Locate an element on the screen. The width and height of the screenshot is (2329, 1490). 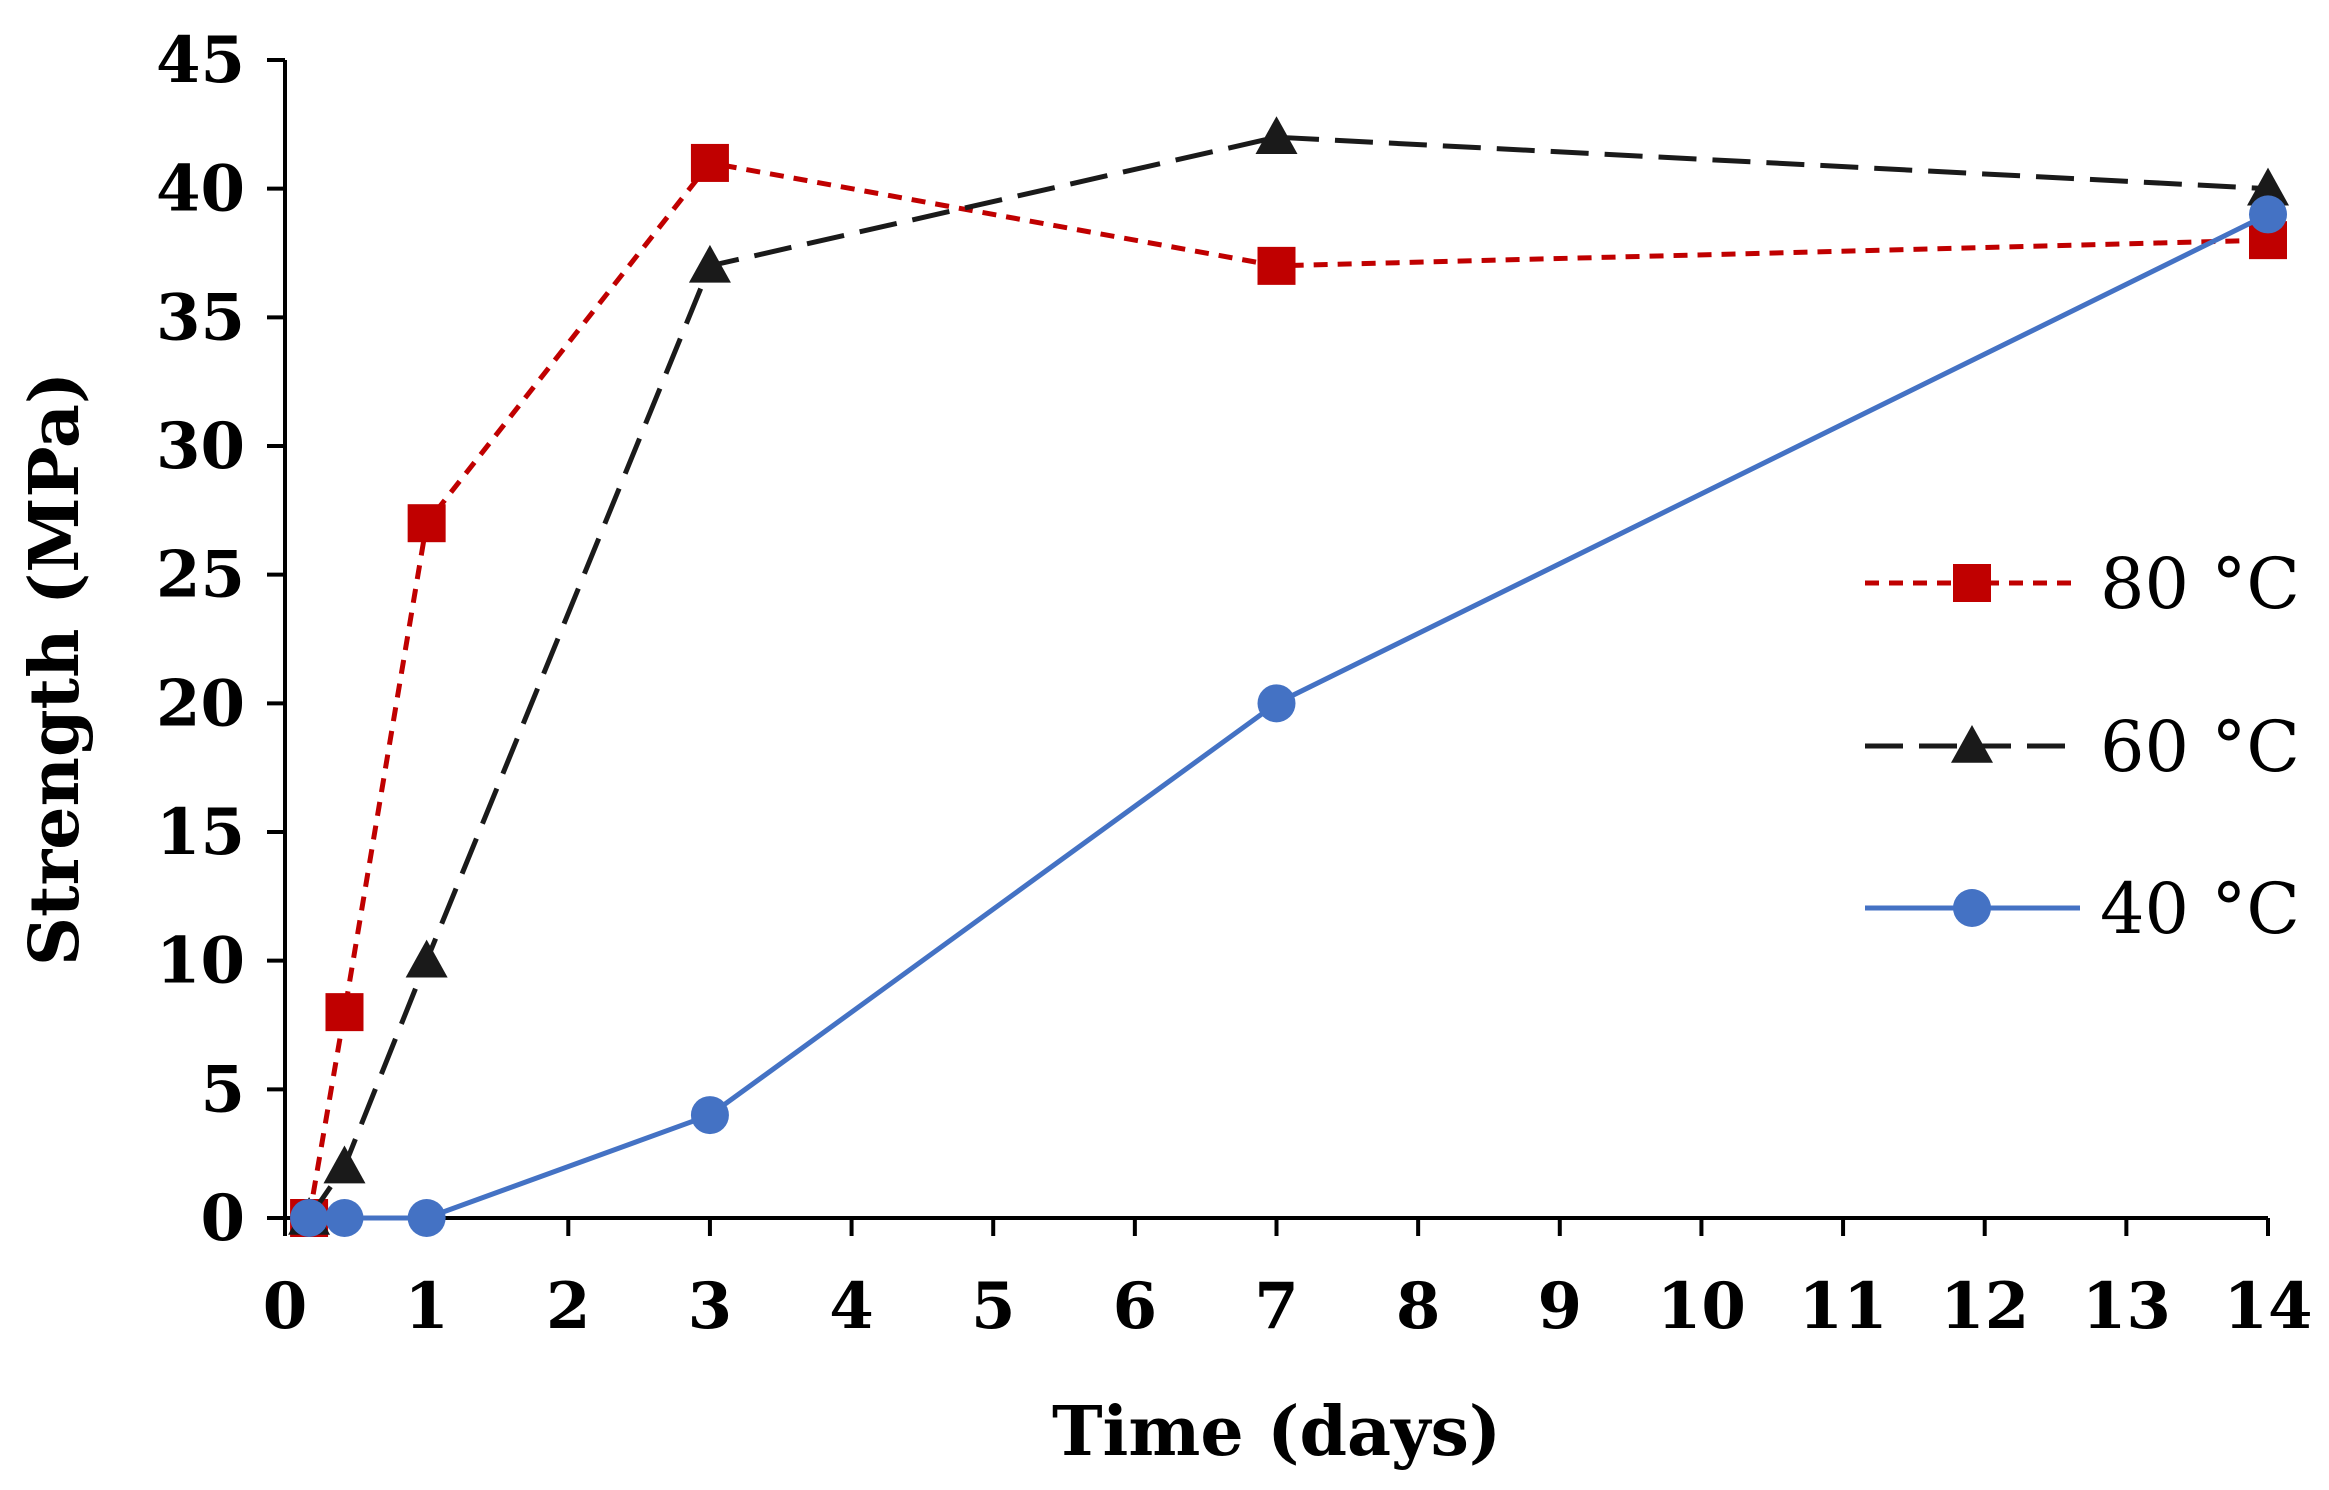
x-tick-label: 8 is located at coordinates (1418, 1306).